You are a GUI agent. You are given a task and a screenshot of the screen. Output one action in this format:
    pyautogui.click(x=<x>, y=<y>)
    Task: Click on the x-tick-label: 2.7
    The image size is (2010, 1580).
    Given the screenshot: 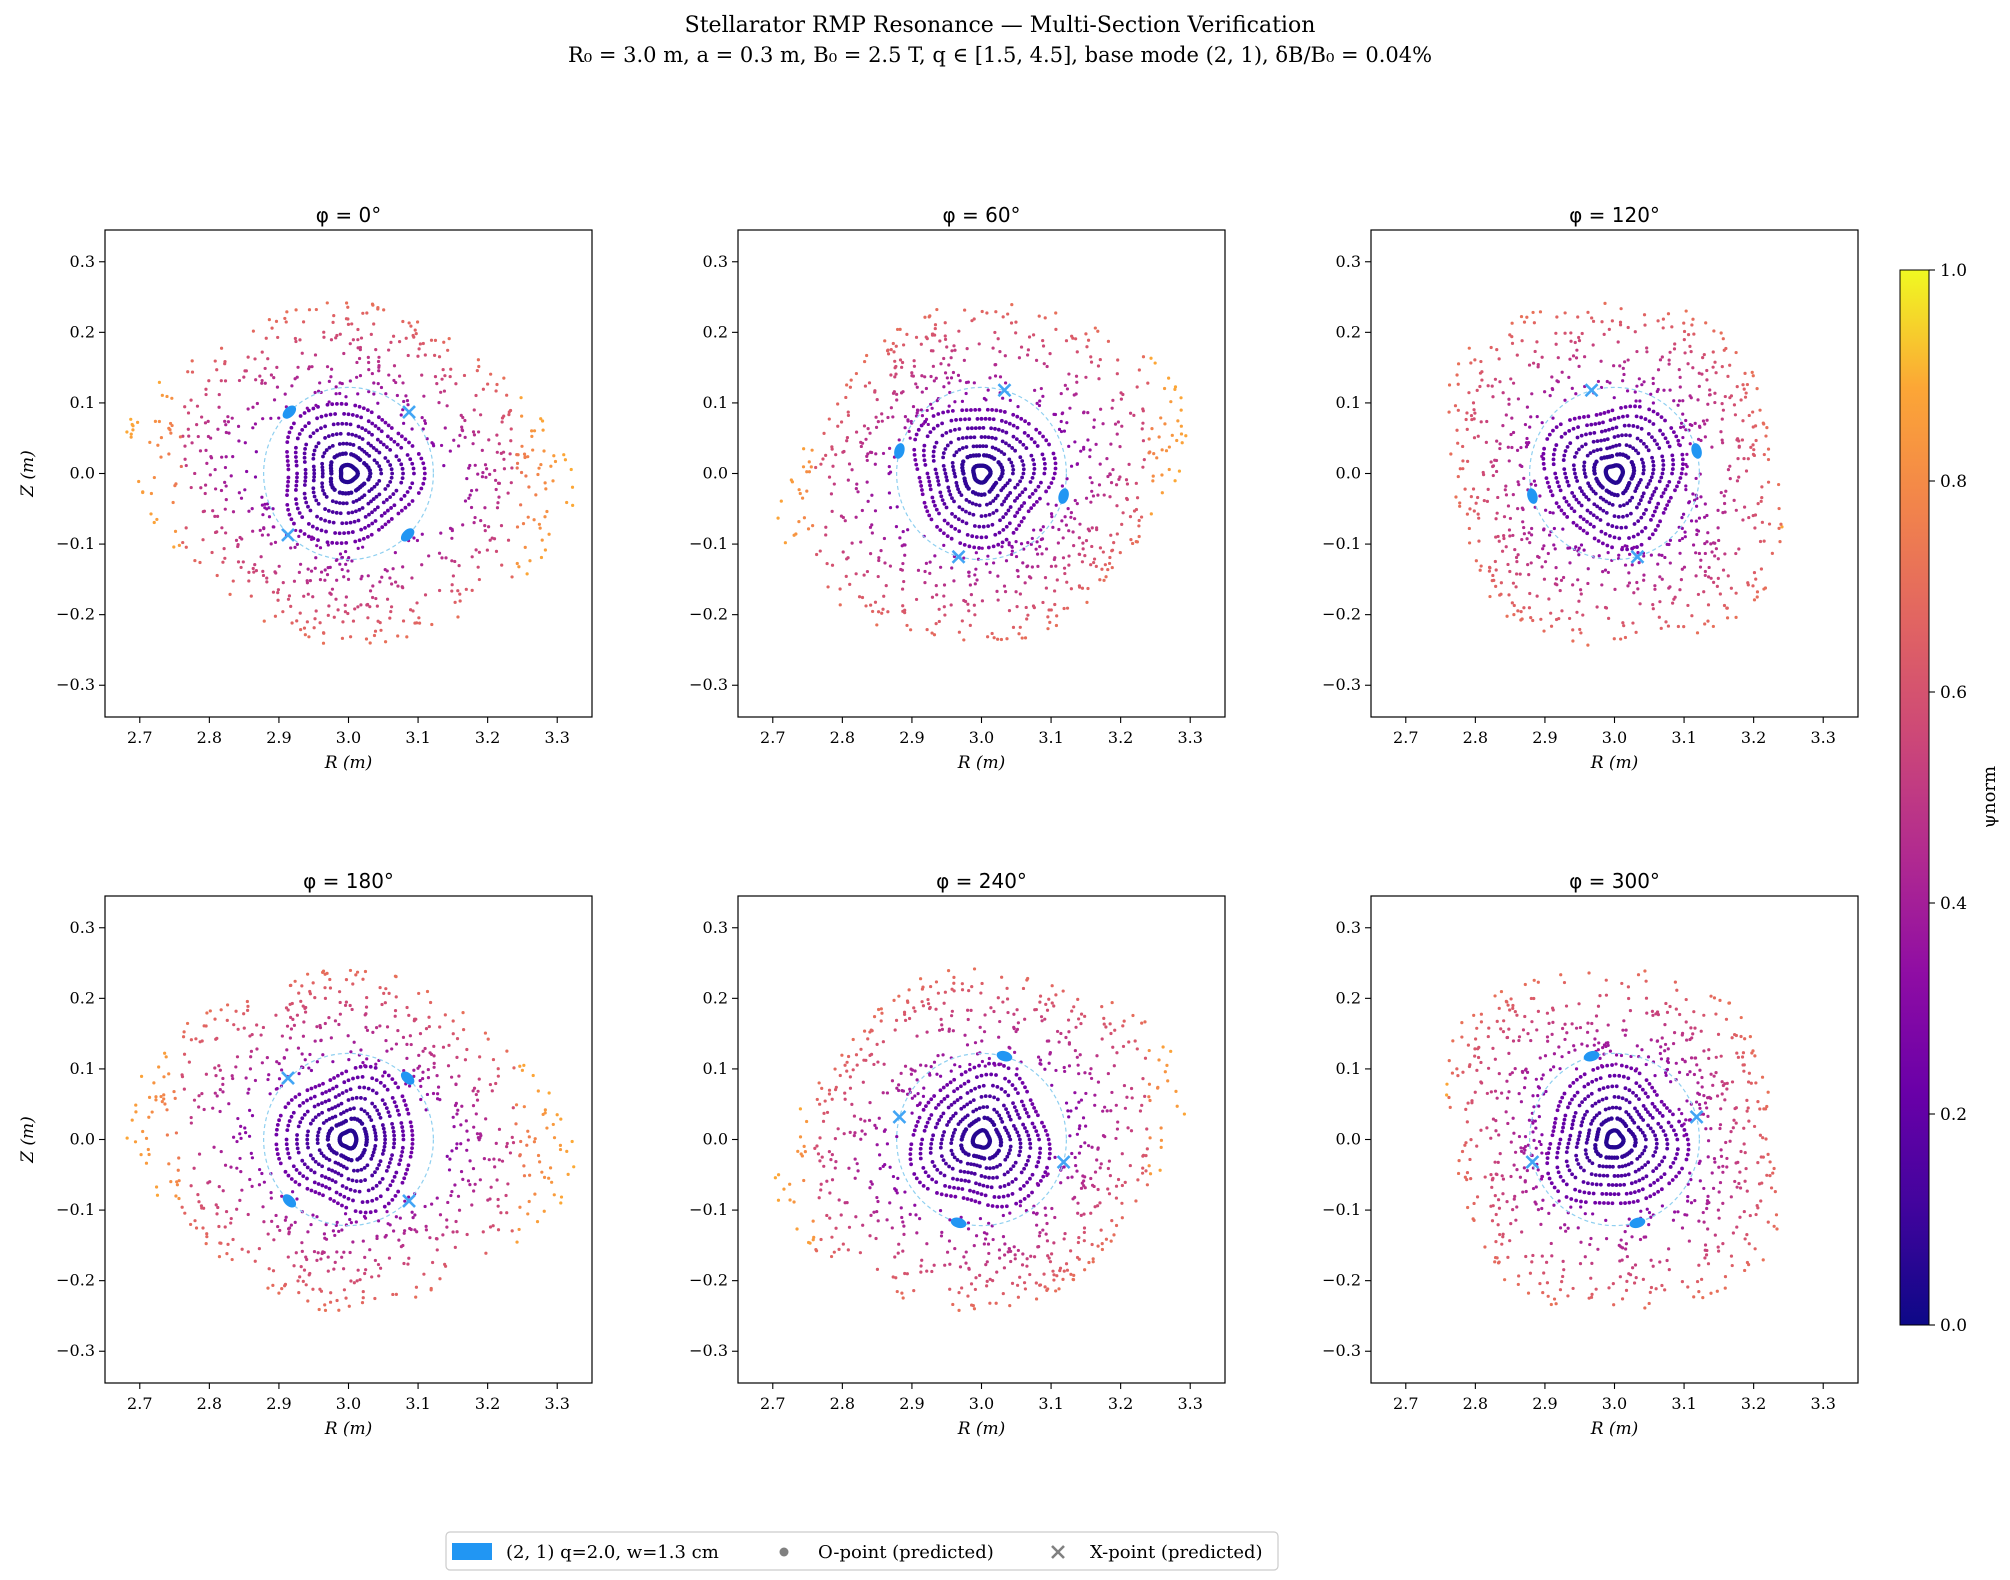 What is the action you would take?
    pyautogui.click(x=139, y=737)
    